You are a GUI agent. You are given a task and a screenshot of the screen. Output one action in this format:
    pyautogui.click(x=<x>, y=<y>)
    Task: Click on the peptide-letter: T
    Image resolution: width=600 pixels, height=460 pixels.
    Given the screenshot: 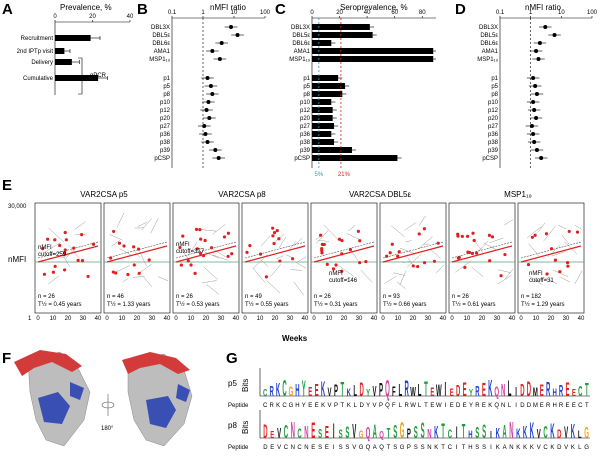 What is the action you would take?
    pyautogui.click(x=464, y=448)
    